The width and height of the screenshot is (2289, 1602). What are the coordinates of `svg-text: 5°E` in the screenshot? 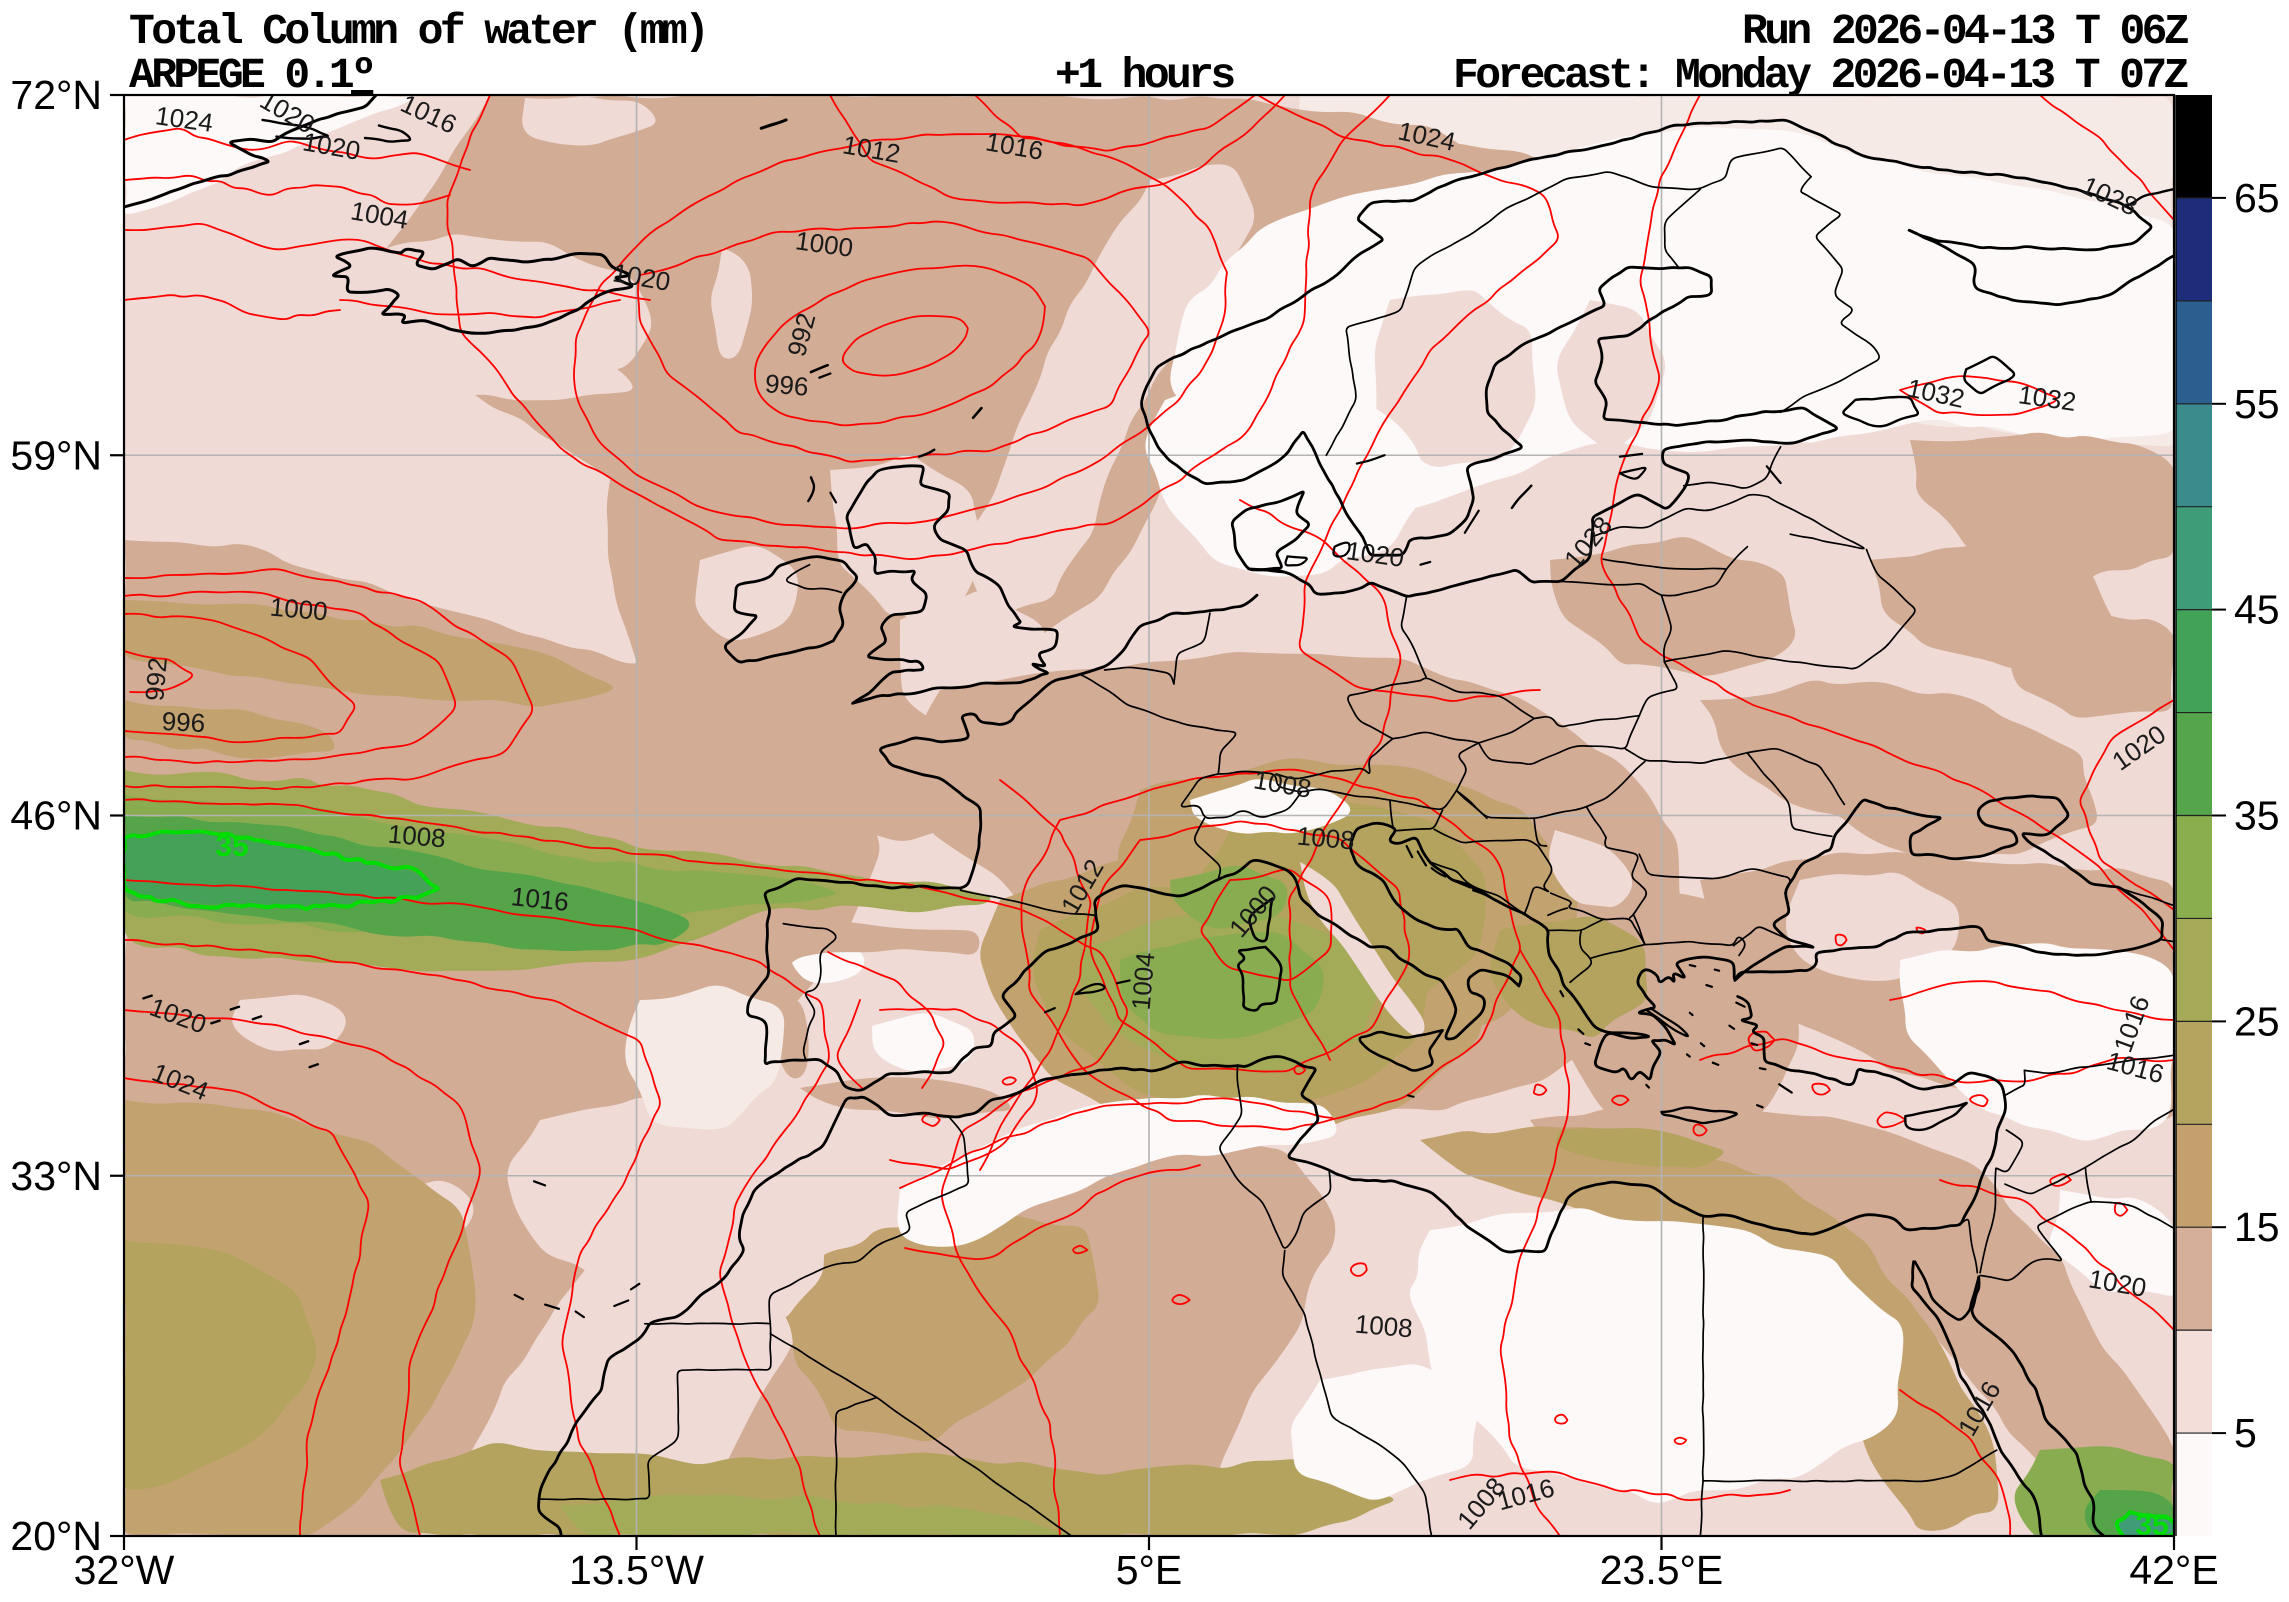 It's located at (1149, 1570).